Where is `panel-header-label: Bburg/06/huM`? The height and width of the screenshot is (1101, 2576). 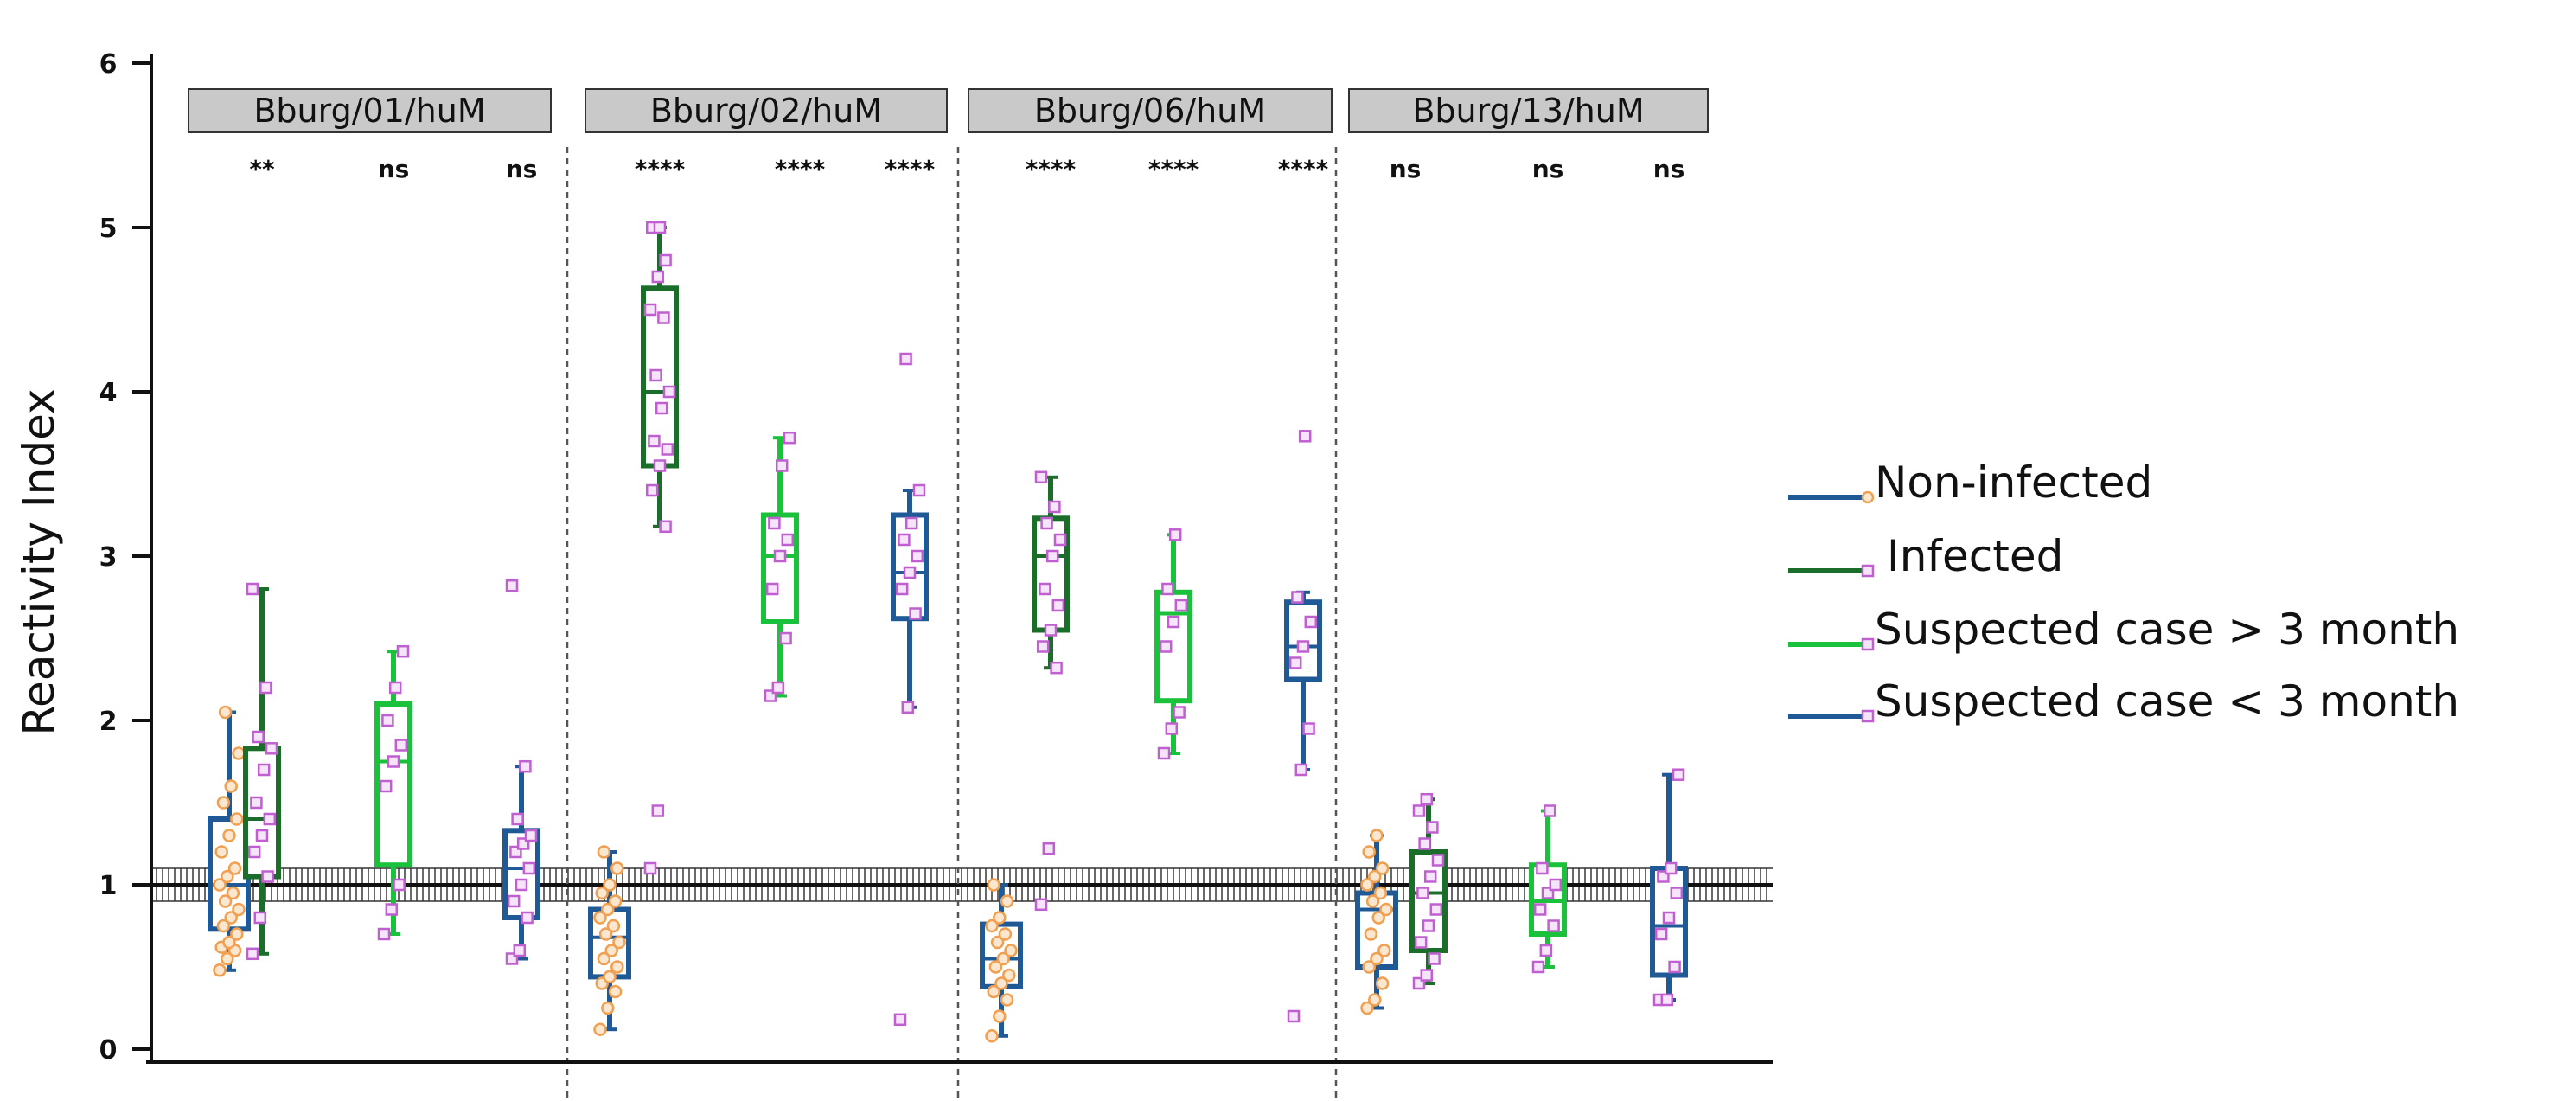
panel-header-label: Bburg/06/huM is located at coordinates (1150, 111).